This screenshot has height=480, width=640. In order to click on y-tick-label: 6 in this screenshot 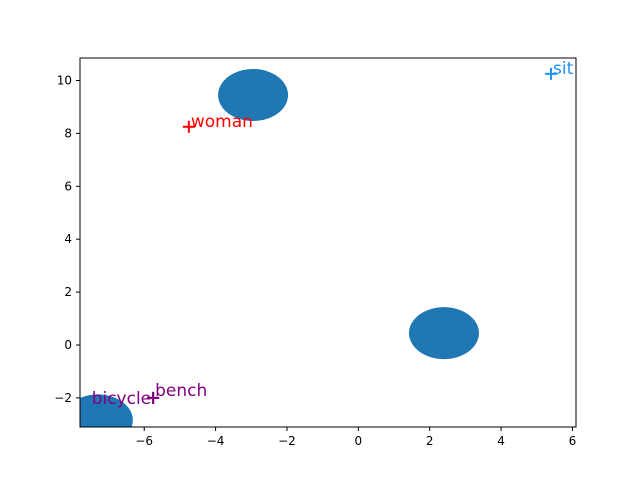, I will do `click(68, 186)`.